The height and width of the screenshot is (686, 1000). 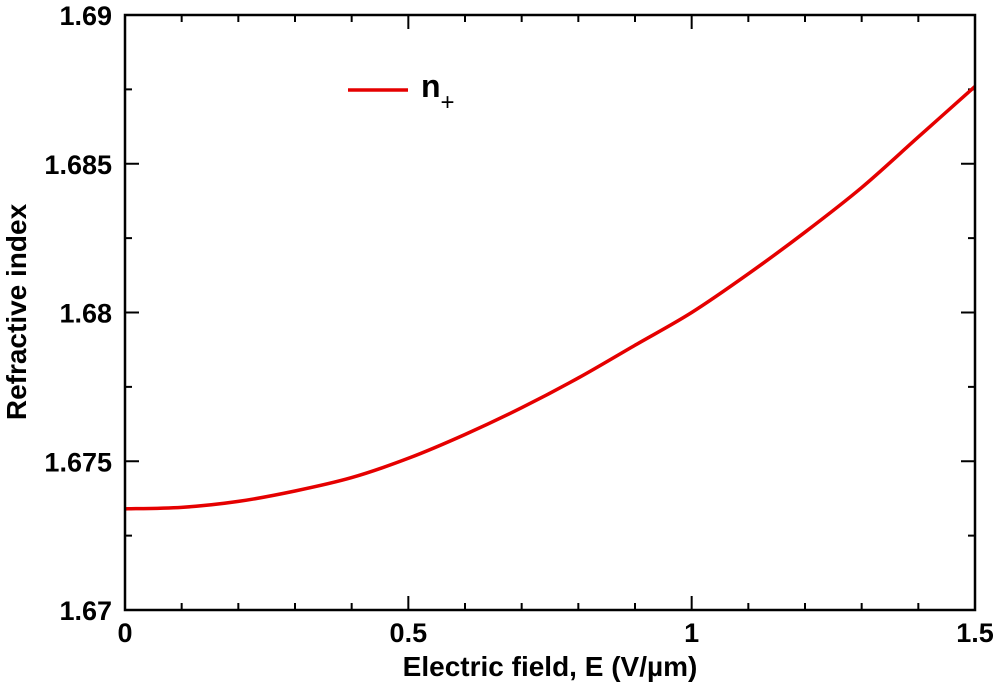 I want to click on x-tick-label: 1.5, so click(x=975, y=633).